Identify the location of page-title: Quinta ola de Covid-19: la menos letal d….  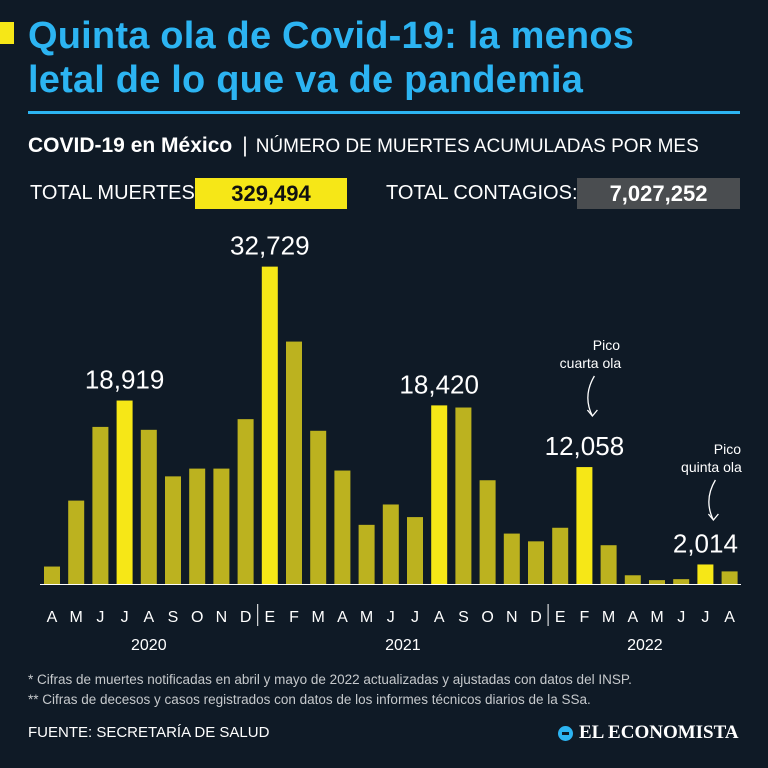
(388, 58).